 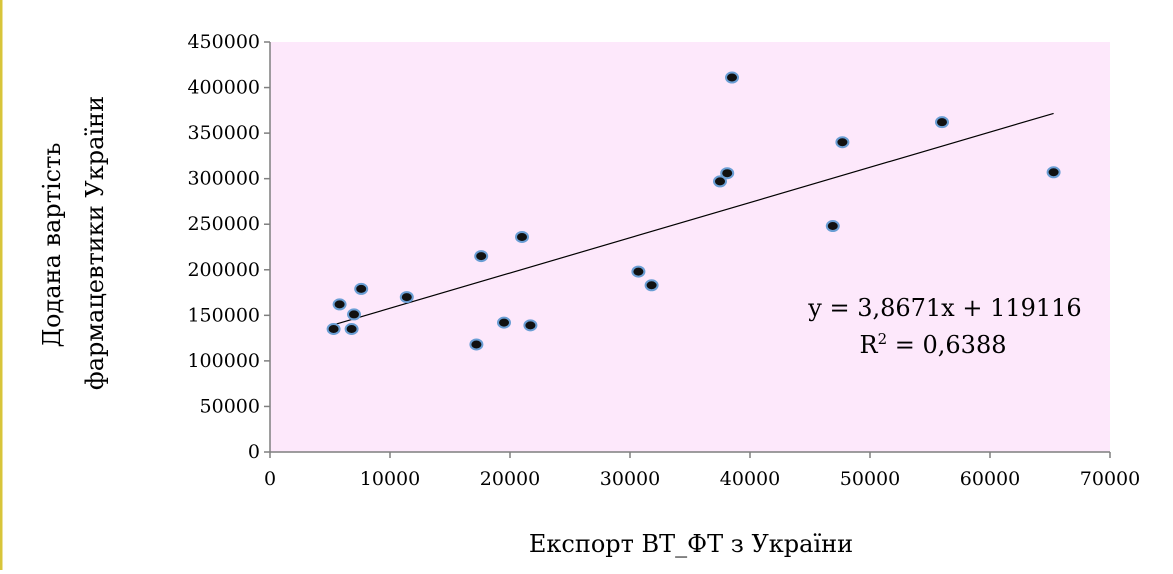 What do you see at coordinates (750, 479) in the screenshot?
I see `x-tick-label: 40000` at bounding box center [750, 479].